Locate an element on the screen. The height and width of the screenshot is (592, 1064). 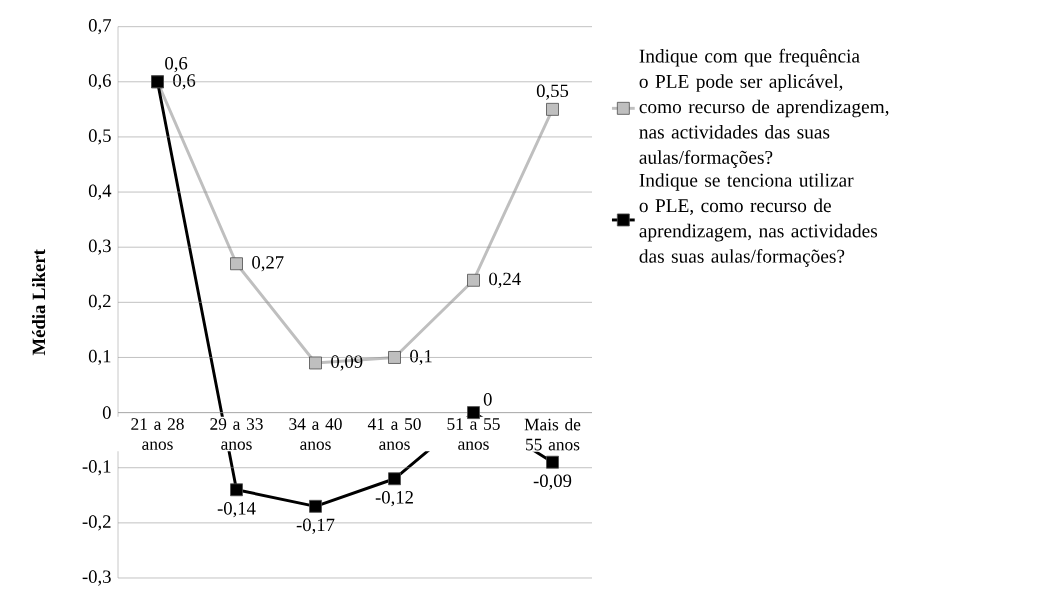
y-tick-label: -0,2 is located at coordinates (96, 523).